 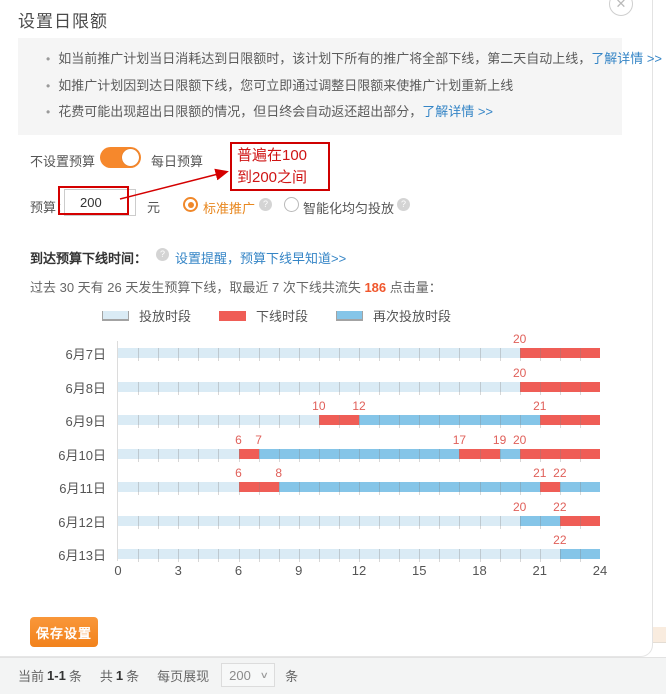 What do you see at coordinates (248, 675) in the screenshot?
I see `page-size-select: 200 ∨` at bounding box center [248, 675].